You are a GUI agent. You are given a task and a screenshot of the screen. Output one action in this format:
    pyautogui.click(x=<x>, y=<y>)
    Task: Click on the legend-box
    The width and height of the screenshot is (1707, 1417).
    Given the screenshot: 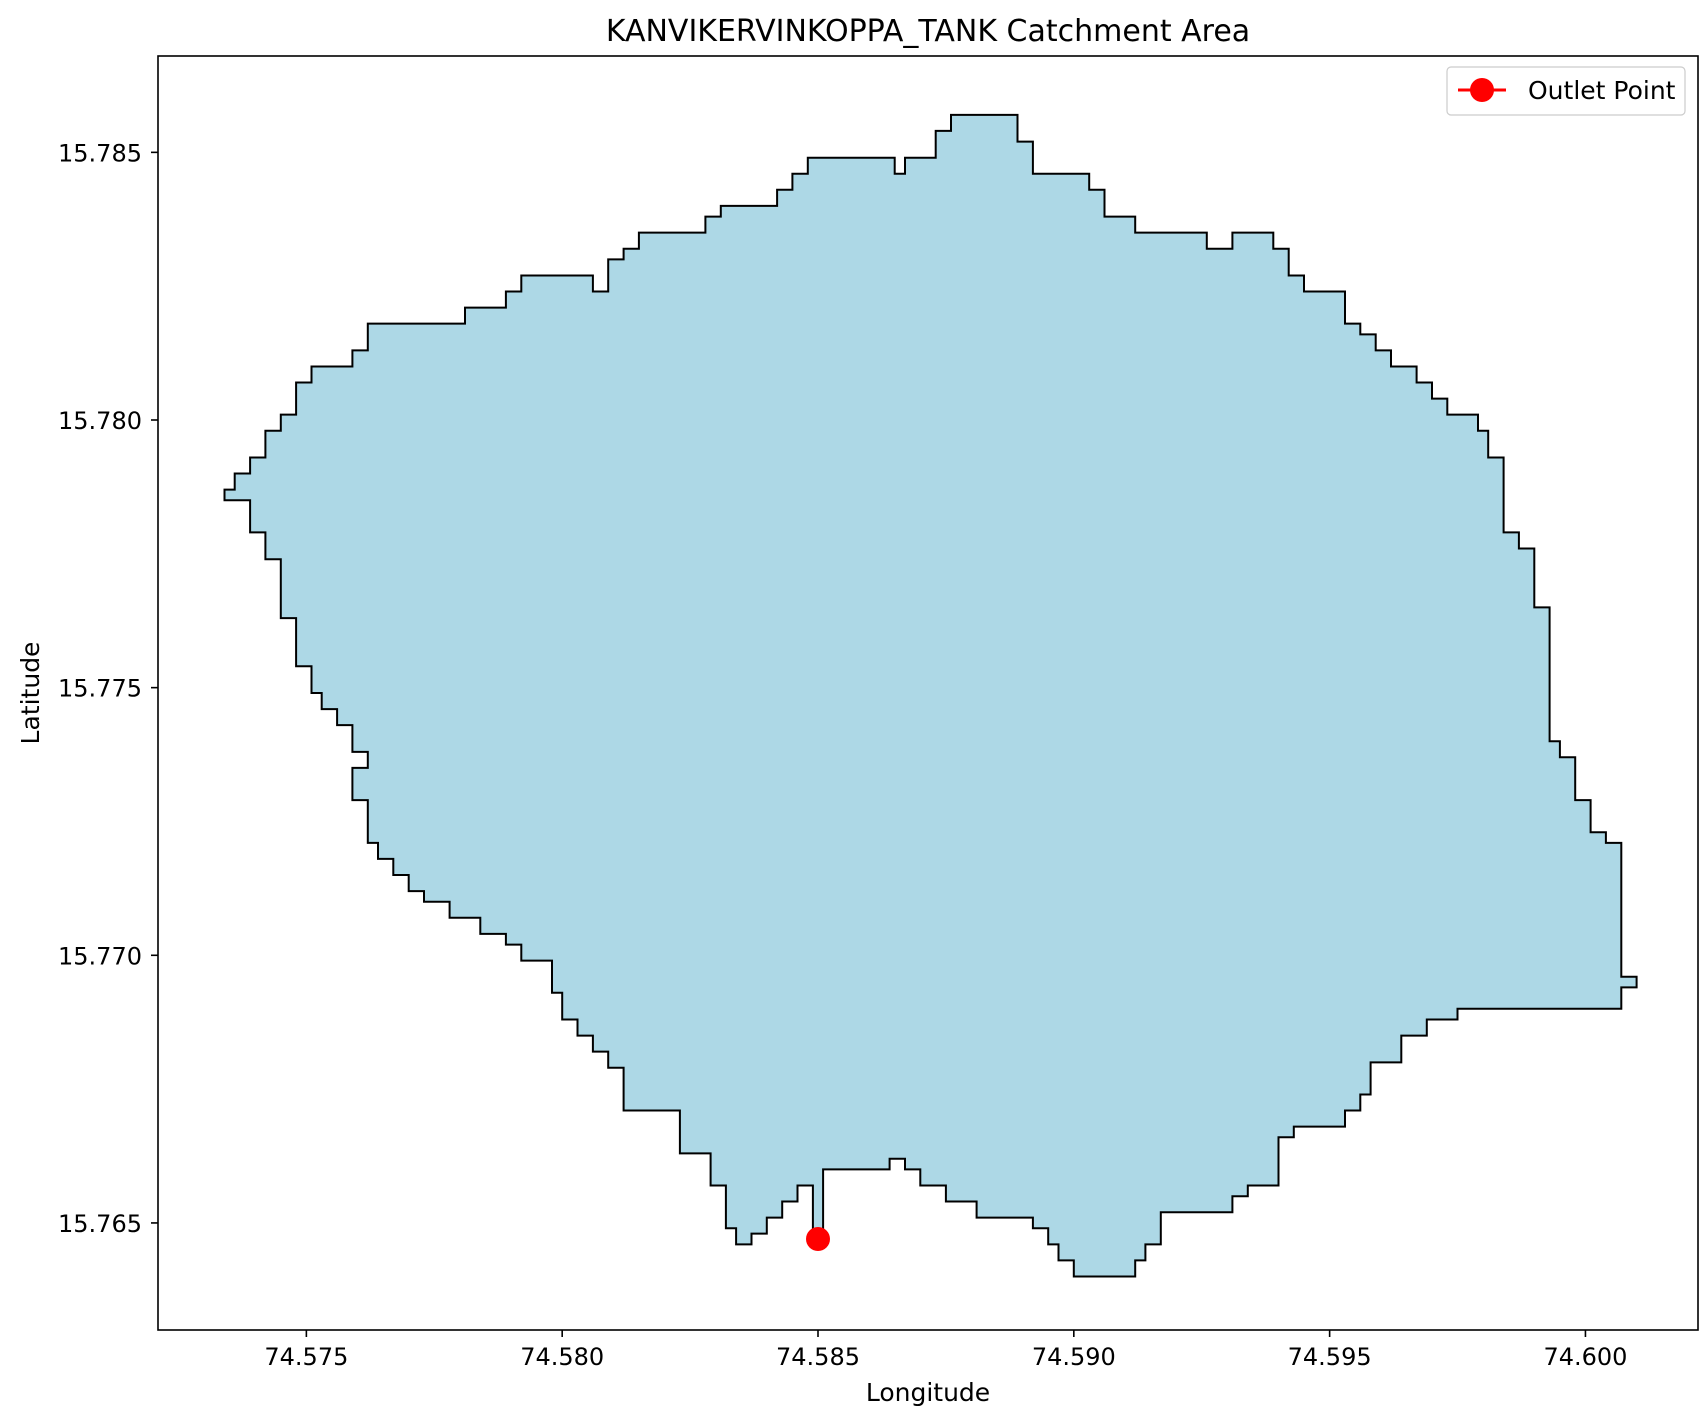 What is the action you would take?
    pyautogui.click(x=1566, y=91)
    